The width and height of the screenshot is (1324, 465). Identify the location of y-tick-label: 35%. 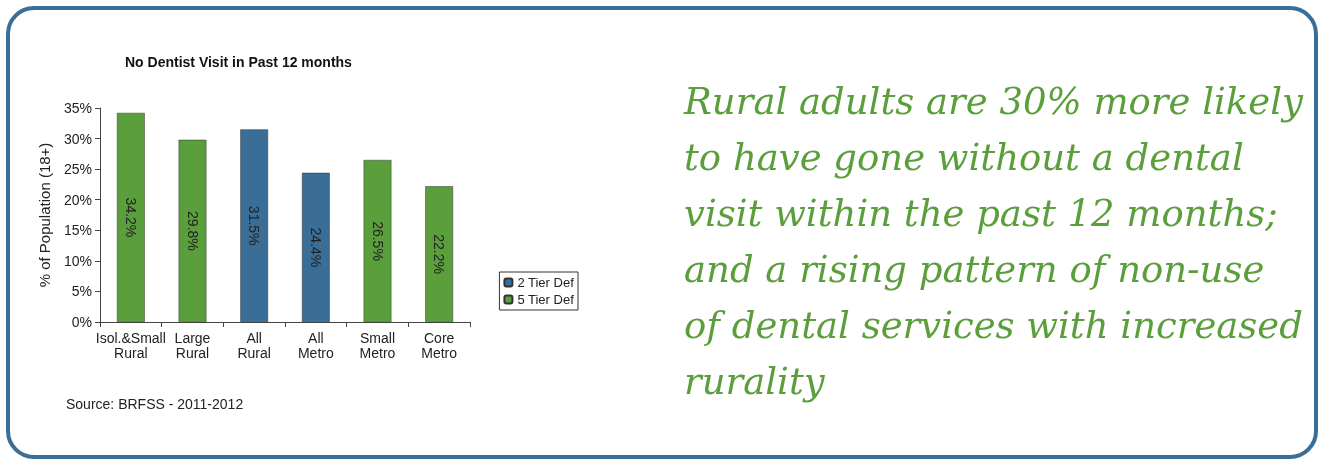
(77, 108).